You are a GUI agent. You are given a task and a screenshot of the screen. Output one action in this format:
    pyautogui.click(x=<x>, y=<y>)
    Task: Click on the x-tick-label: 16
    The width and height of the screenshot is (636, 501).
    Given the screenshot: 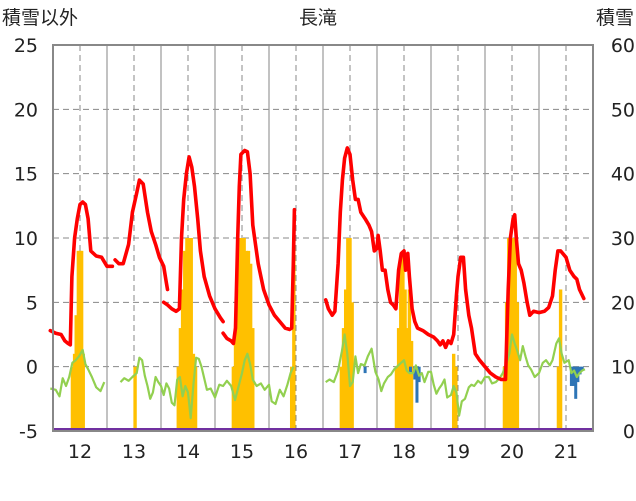 What is the action you would take?
    pyautogui.click(x=296, y=452)
    